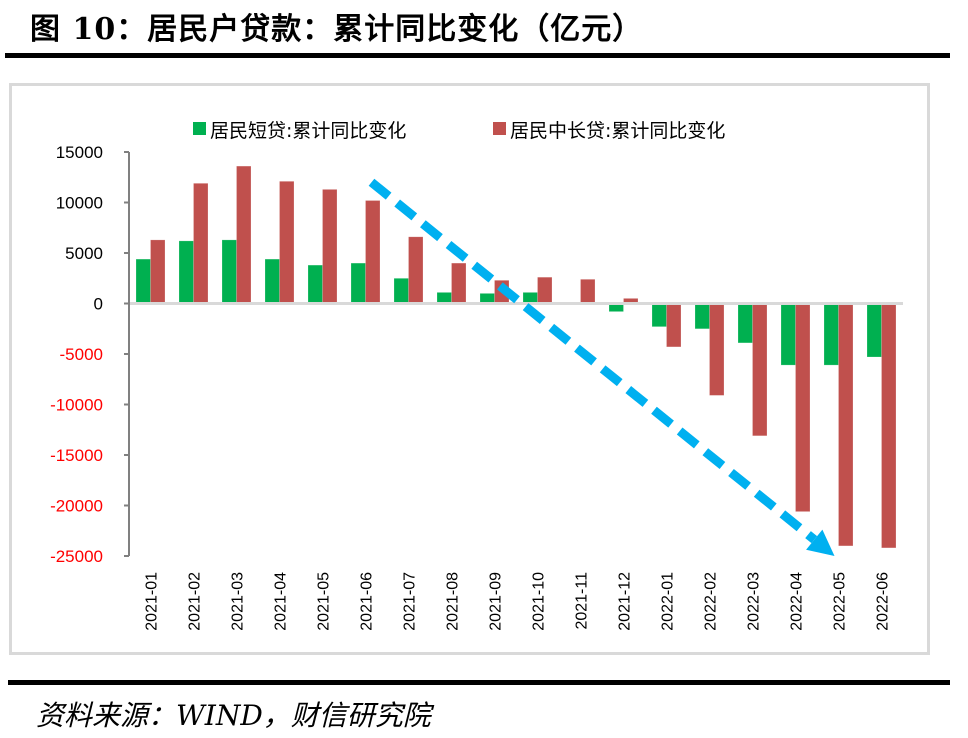  What do you see at coordinates (76, 405) in the screenshot?
I see `y-tick-label: -10000` at bounding box center [76, 405].